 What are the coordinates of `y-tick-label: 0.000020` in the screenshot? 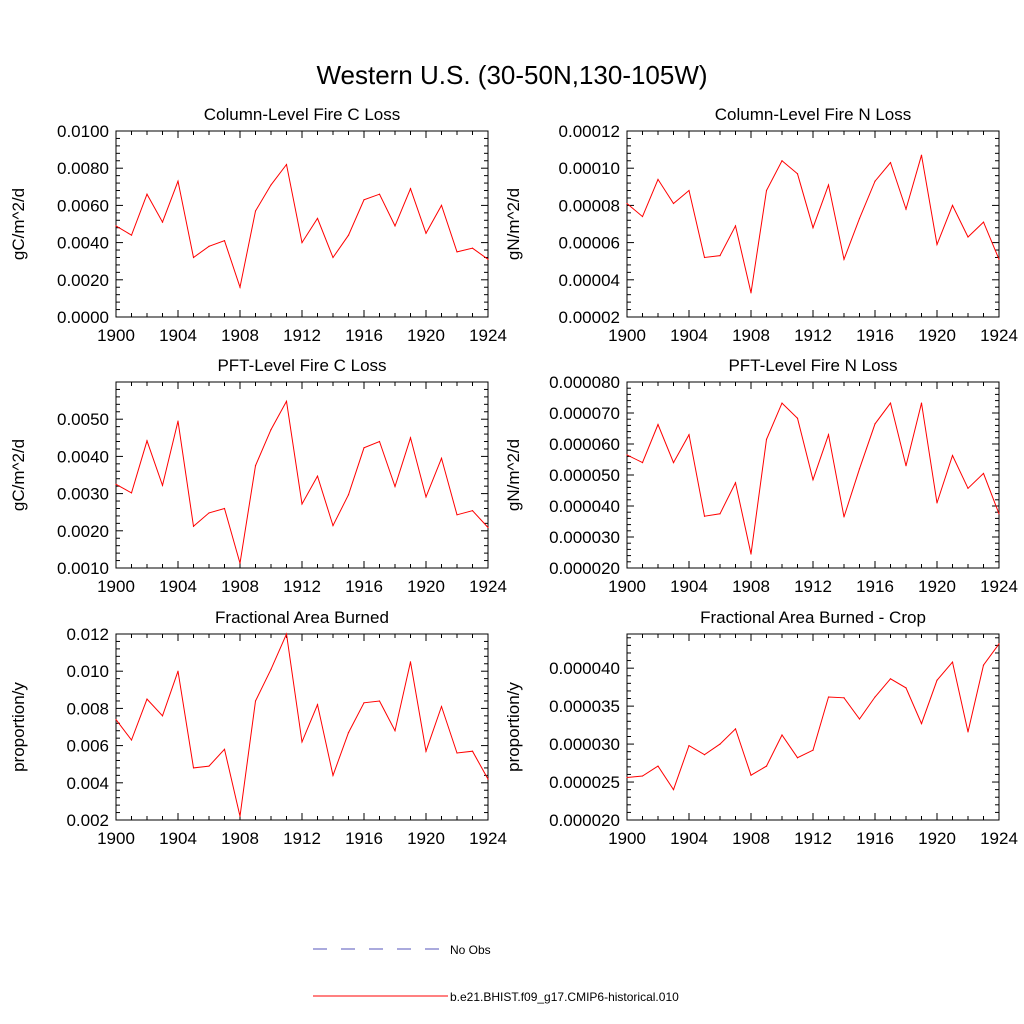 It's located at (584, 820).